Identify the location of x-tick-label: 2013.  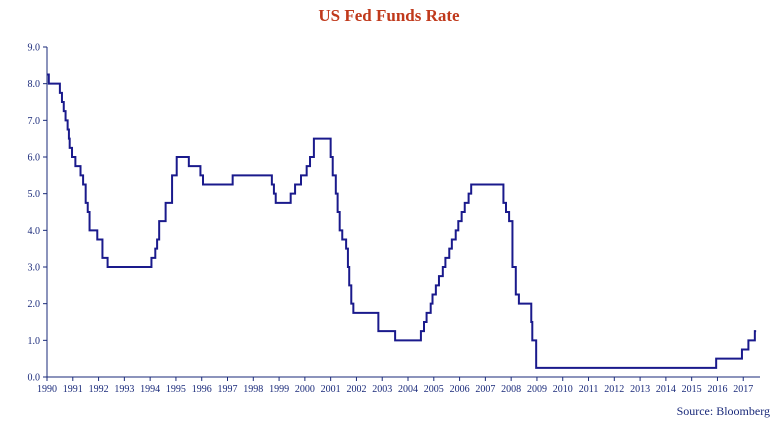
(640, 389).